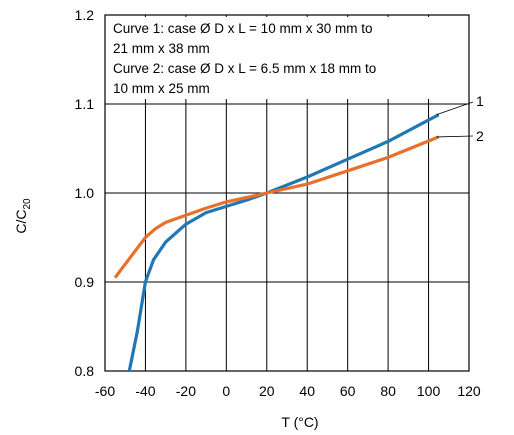  Describe the element at coordinates (85, 371) in the screenshot. I see `y-tick-label: 0.8` at that location.